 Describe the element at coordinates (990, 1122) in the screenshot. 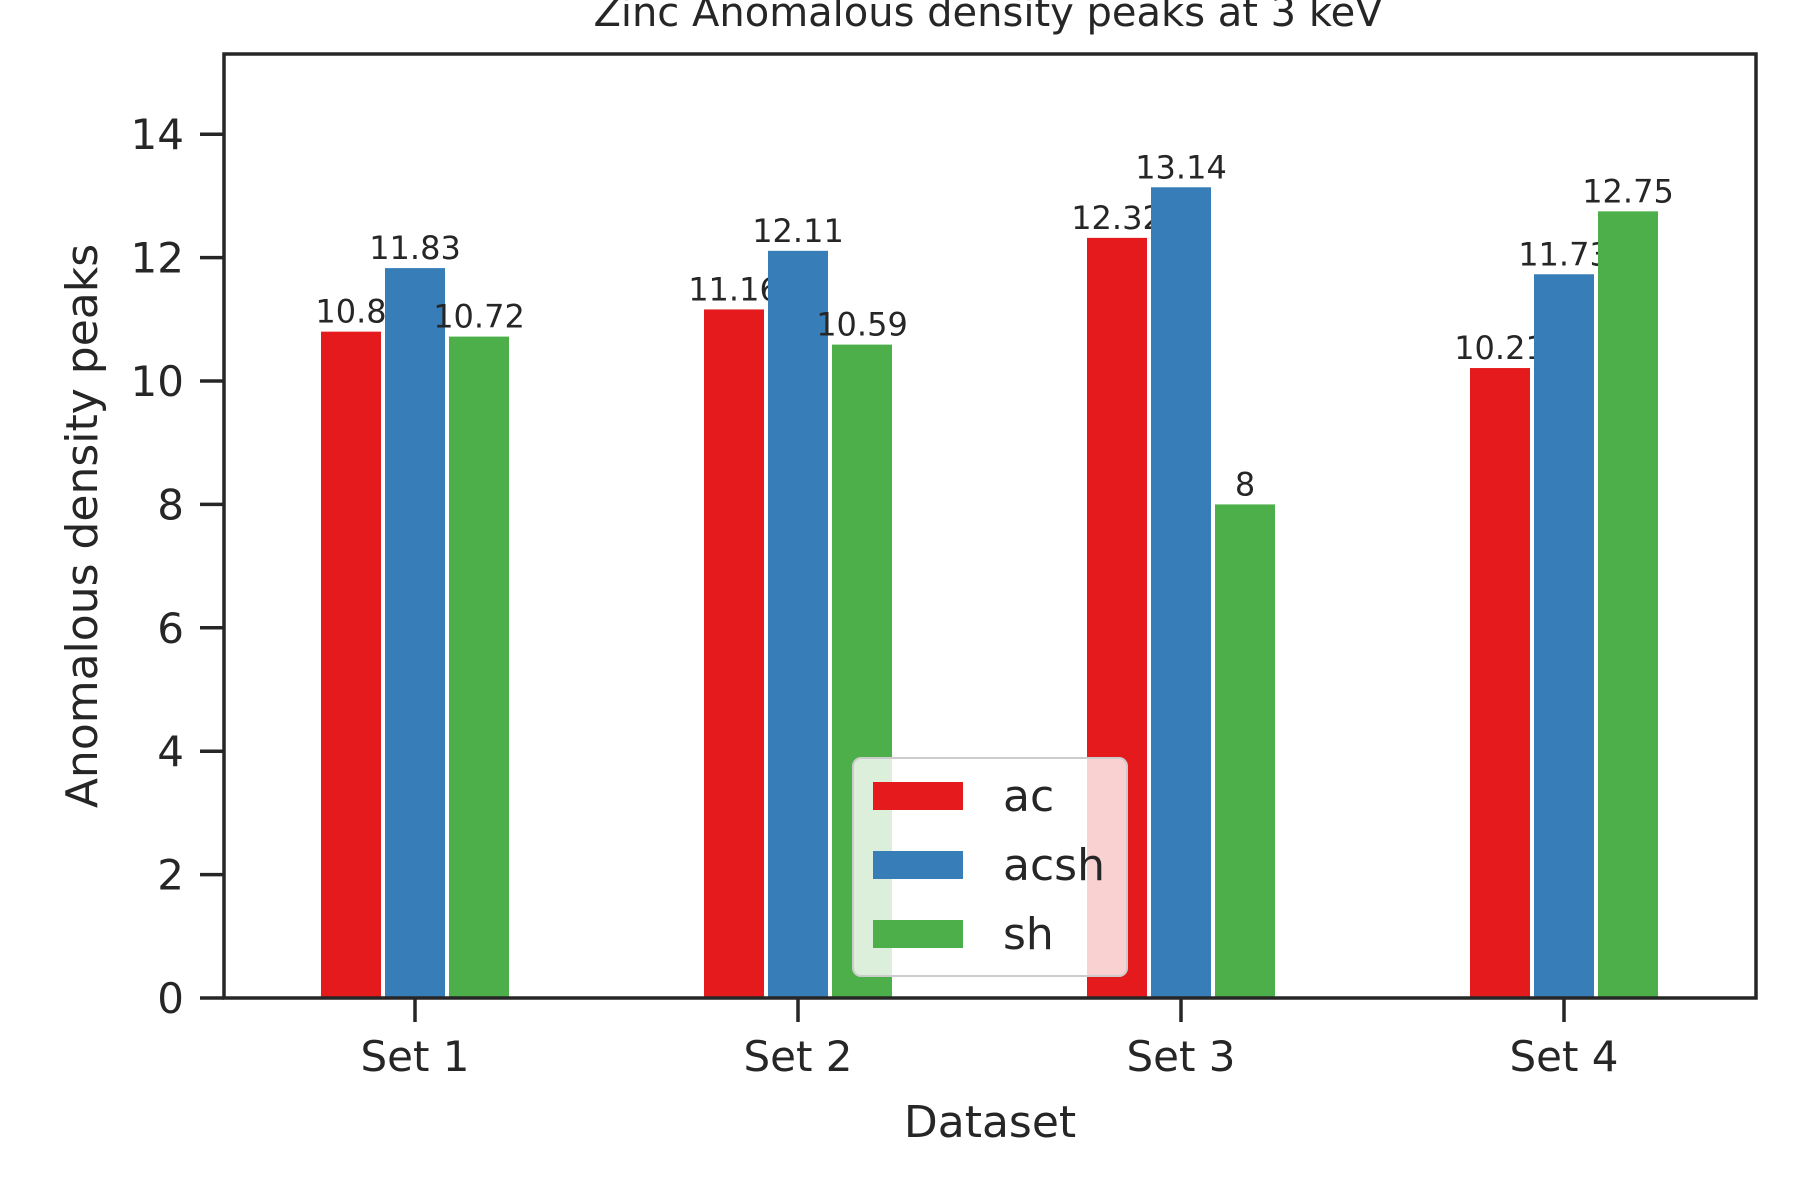

I see `x-axis-label: Dataset` at that location.